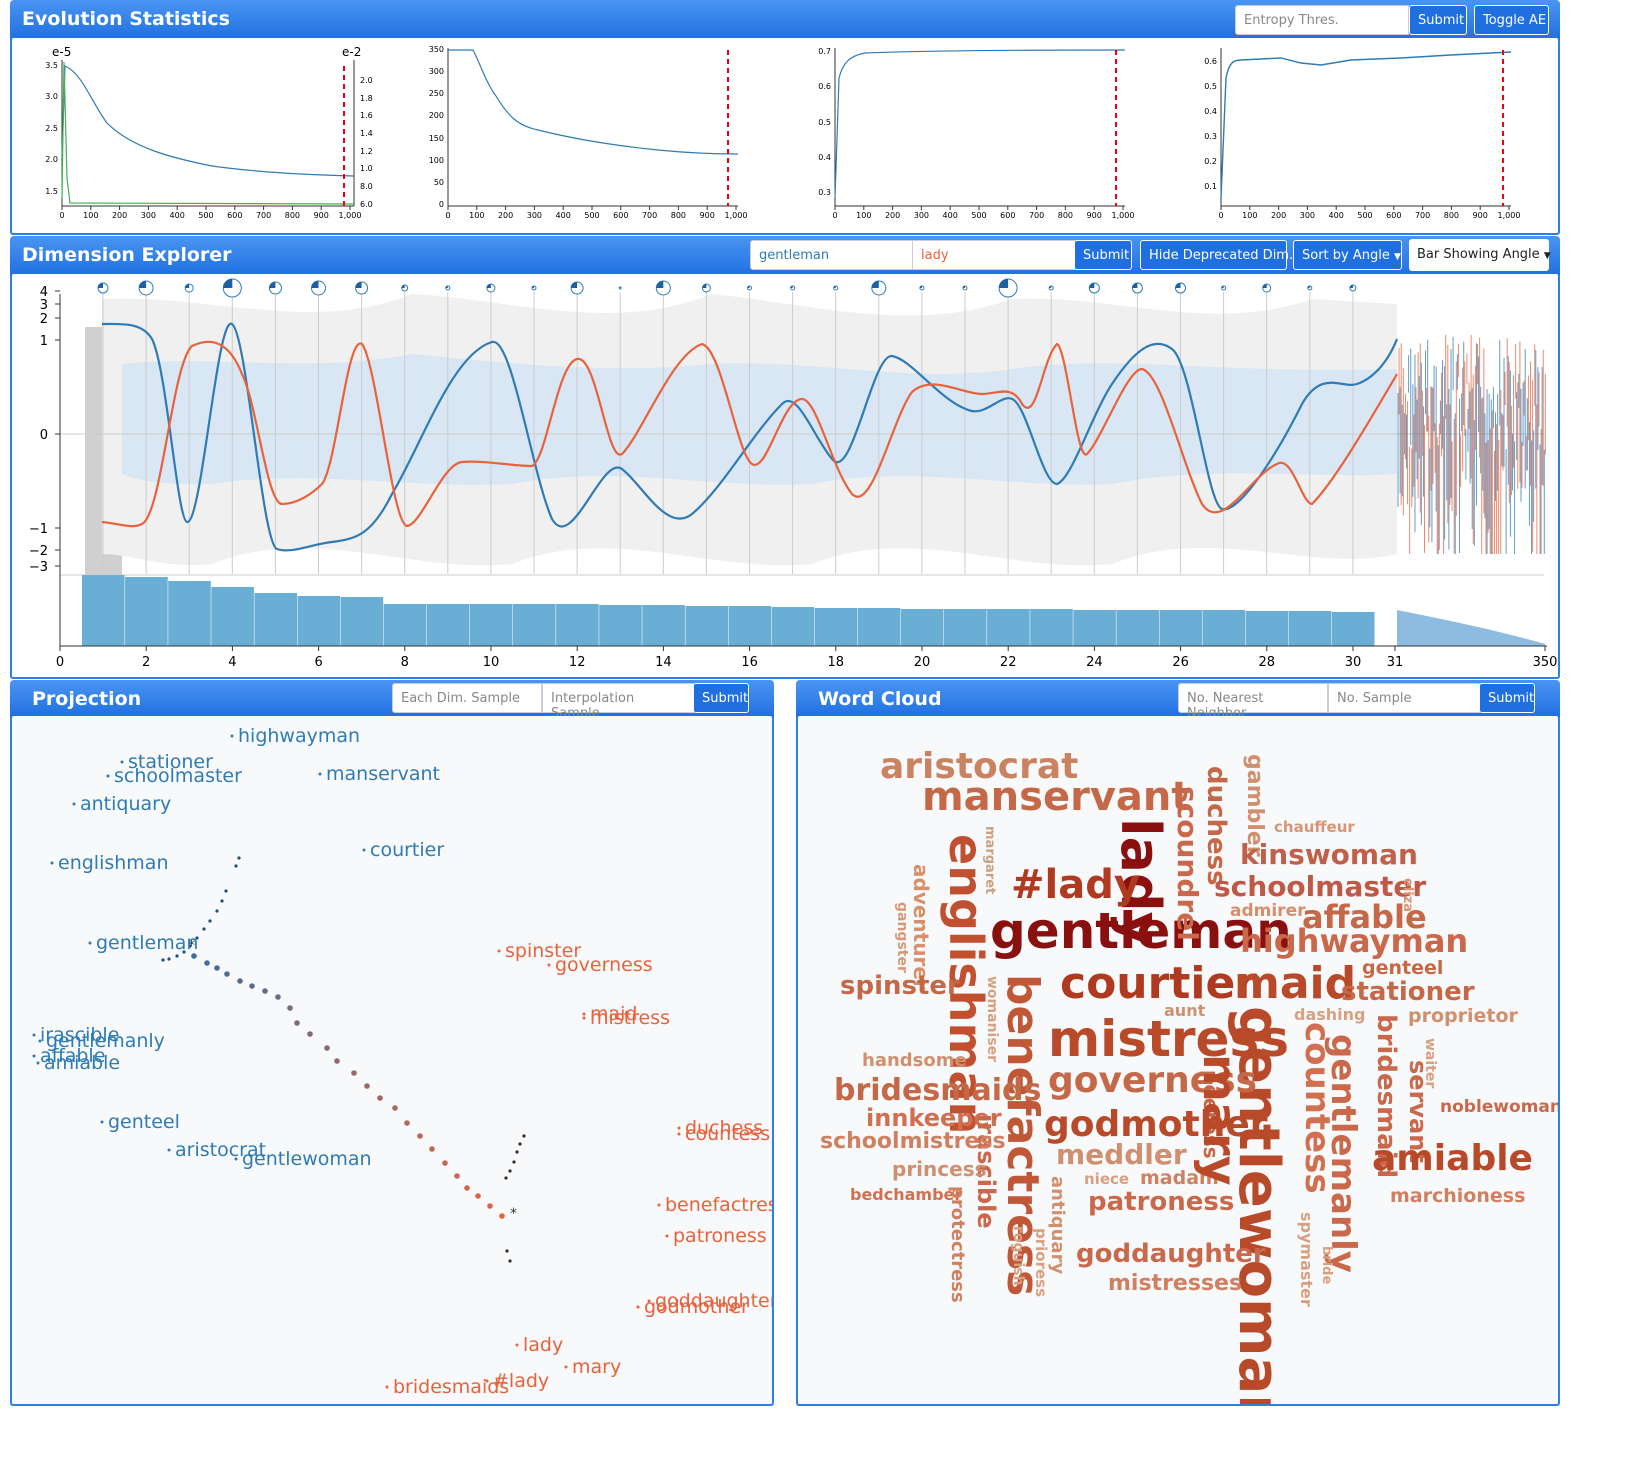 The image size is (1651, 1479). Describe the element at coordinates (1007, 215) in the screenshot. I see `evolution-xtick: 600` at that location.